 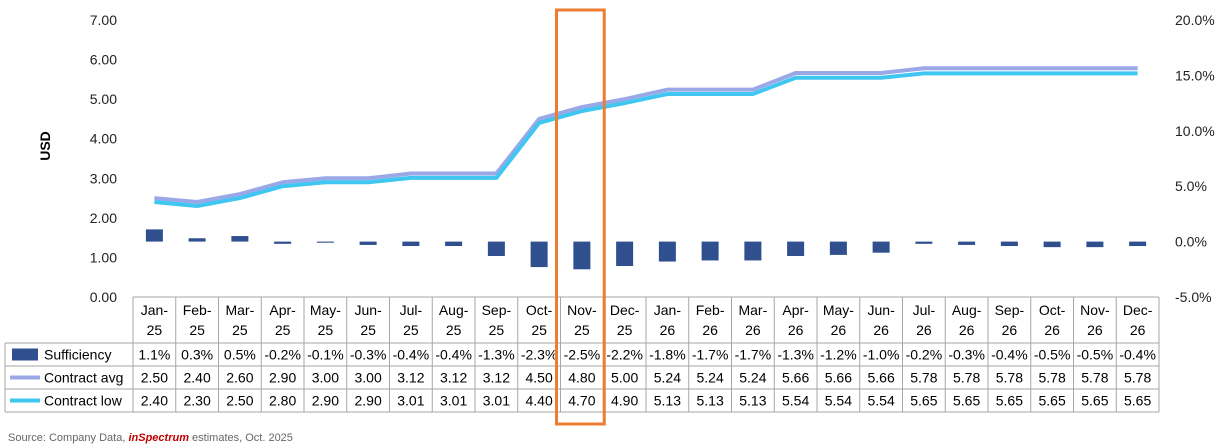 What do you see at coordinates (752, 310) in the screenshot?
I see `x-tick-label: Mar-` at bounding box center [752, 310].